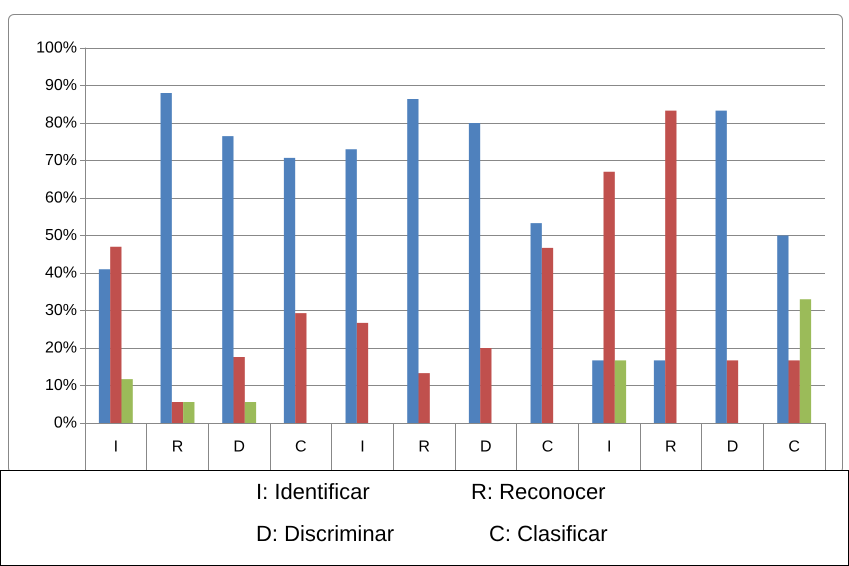 The image size is (849, 566). Describe the element at coordinates (60, 235) in the screenshot. I see `y-tick-label: 50%` at that location.